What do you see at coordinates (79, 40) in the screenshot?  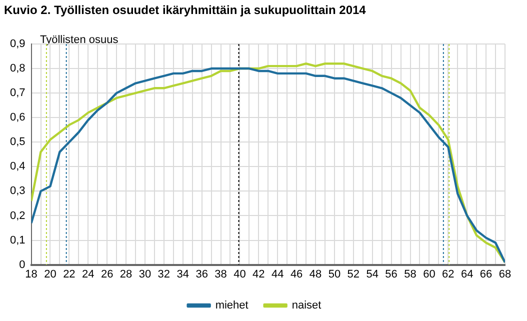 I see `y-axis-title: Työllisten osuus` at bounding box center [79, 40].